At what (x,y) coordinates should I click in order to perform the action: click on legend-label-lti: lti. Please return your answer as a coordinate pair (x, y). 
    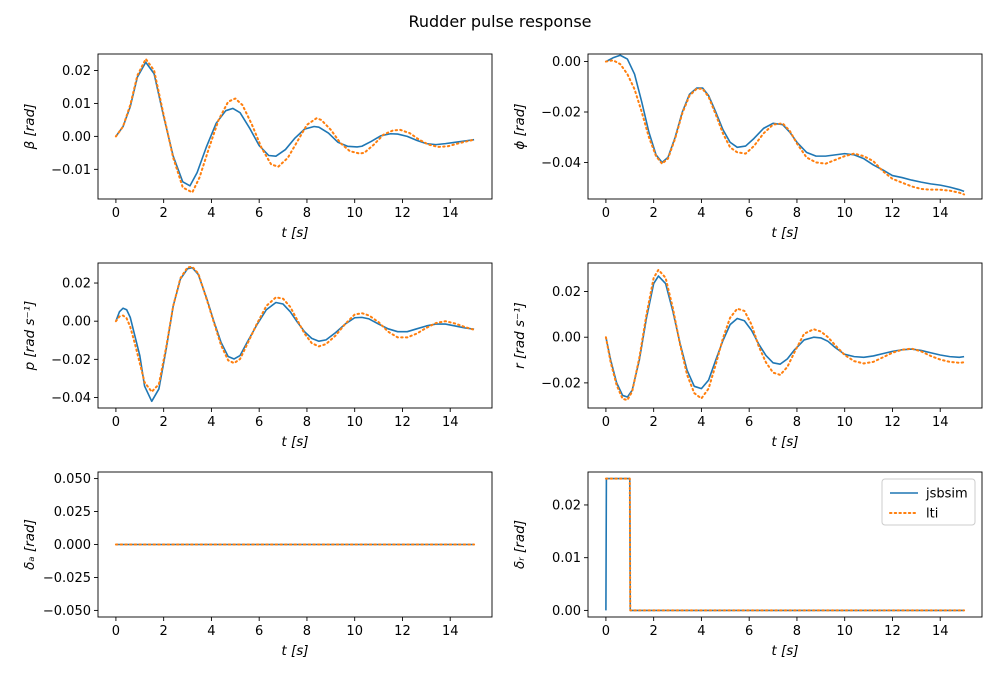
    Looking at the image, I should click on (932, 514).